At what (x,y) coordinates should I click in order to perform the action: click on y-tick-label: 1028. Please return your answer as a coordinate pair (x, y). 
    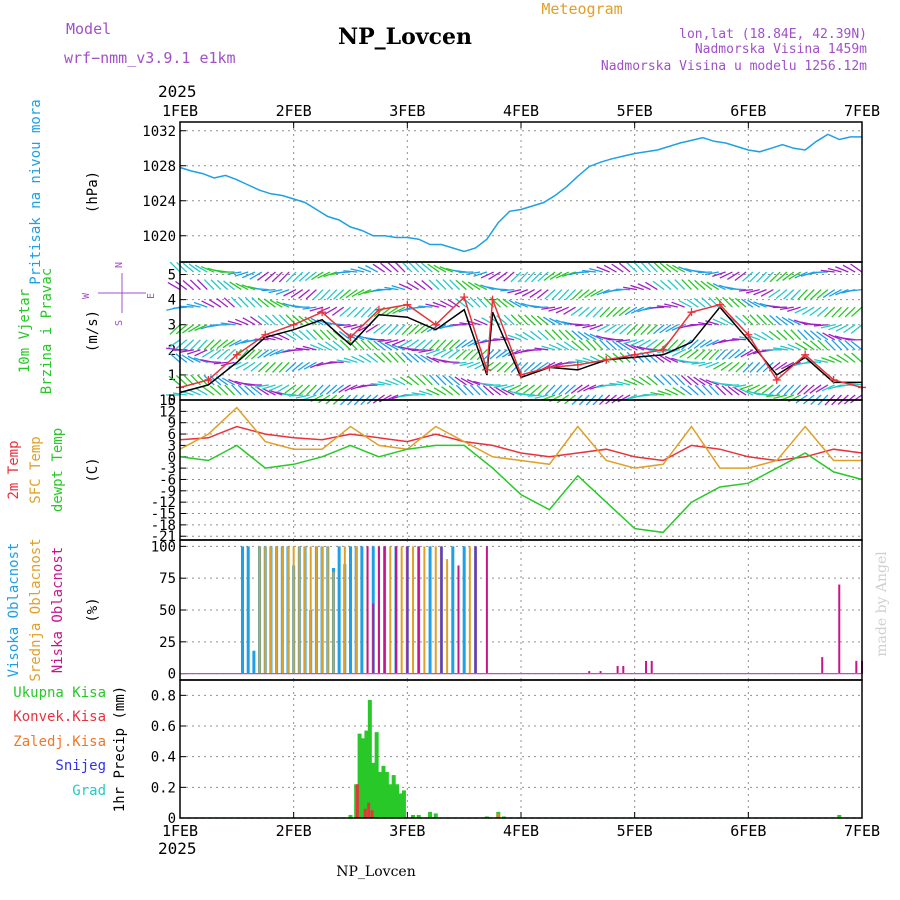
    Looking at the image, I should click on (159, 167).